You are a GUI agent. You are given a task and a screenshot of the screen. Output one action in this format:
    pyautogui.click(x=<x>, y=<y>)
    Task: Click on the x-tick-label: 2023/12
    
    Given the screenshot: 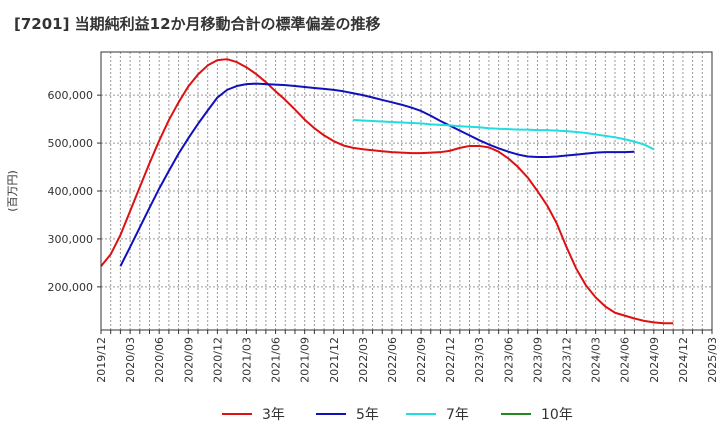 What is the action you would take?
    pyautogui.click(x=567, y=360)
    